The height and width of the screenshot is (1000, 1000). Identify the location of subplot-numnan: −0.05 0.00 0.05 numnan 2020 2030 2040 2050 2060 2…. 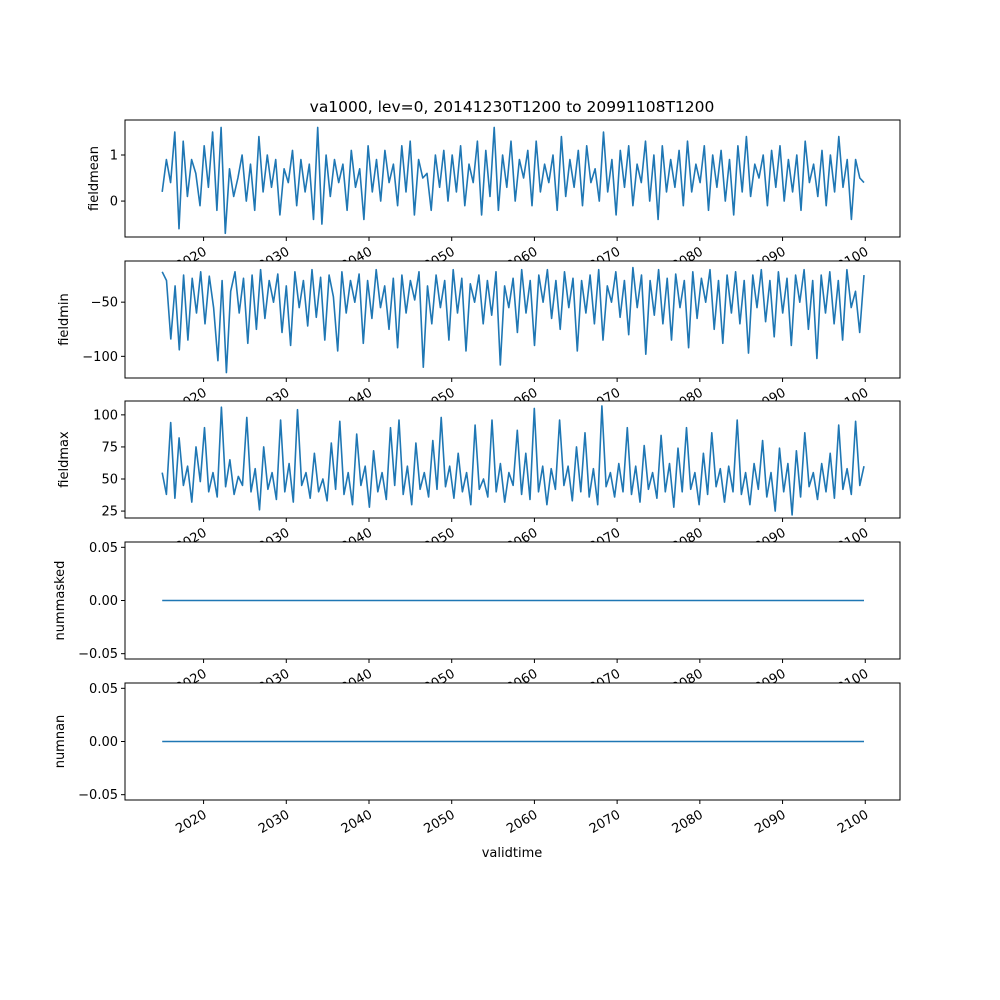
(477, 759).